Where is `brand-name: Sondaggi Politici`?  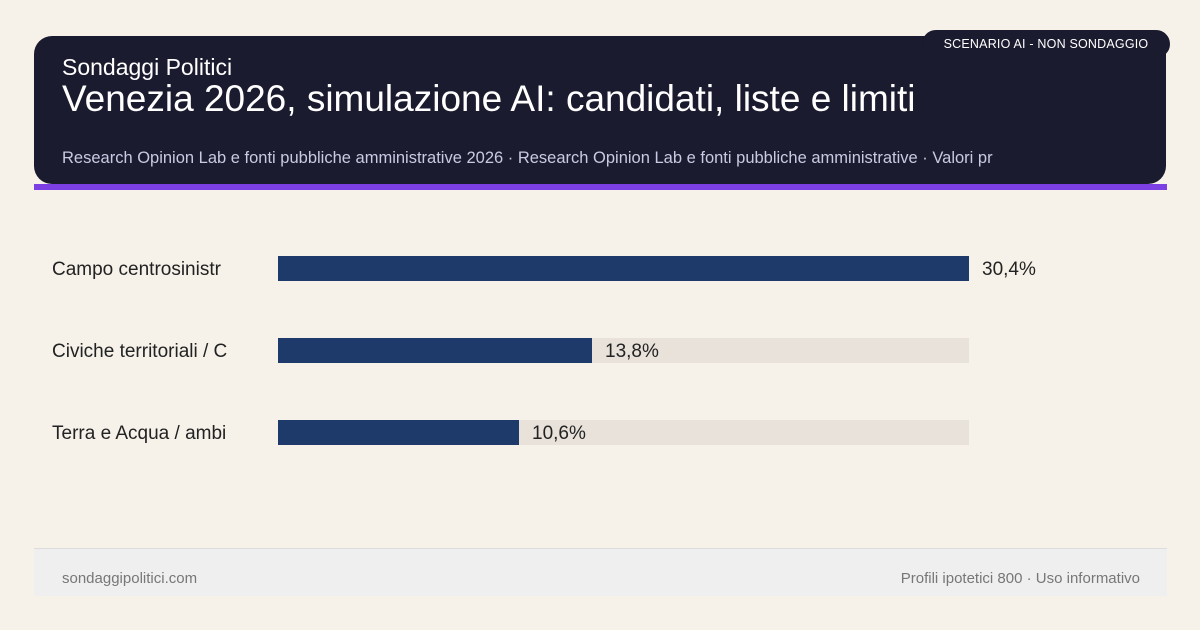 brand-name: Sondaggi Politici is located at coordinates (147, 67).